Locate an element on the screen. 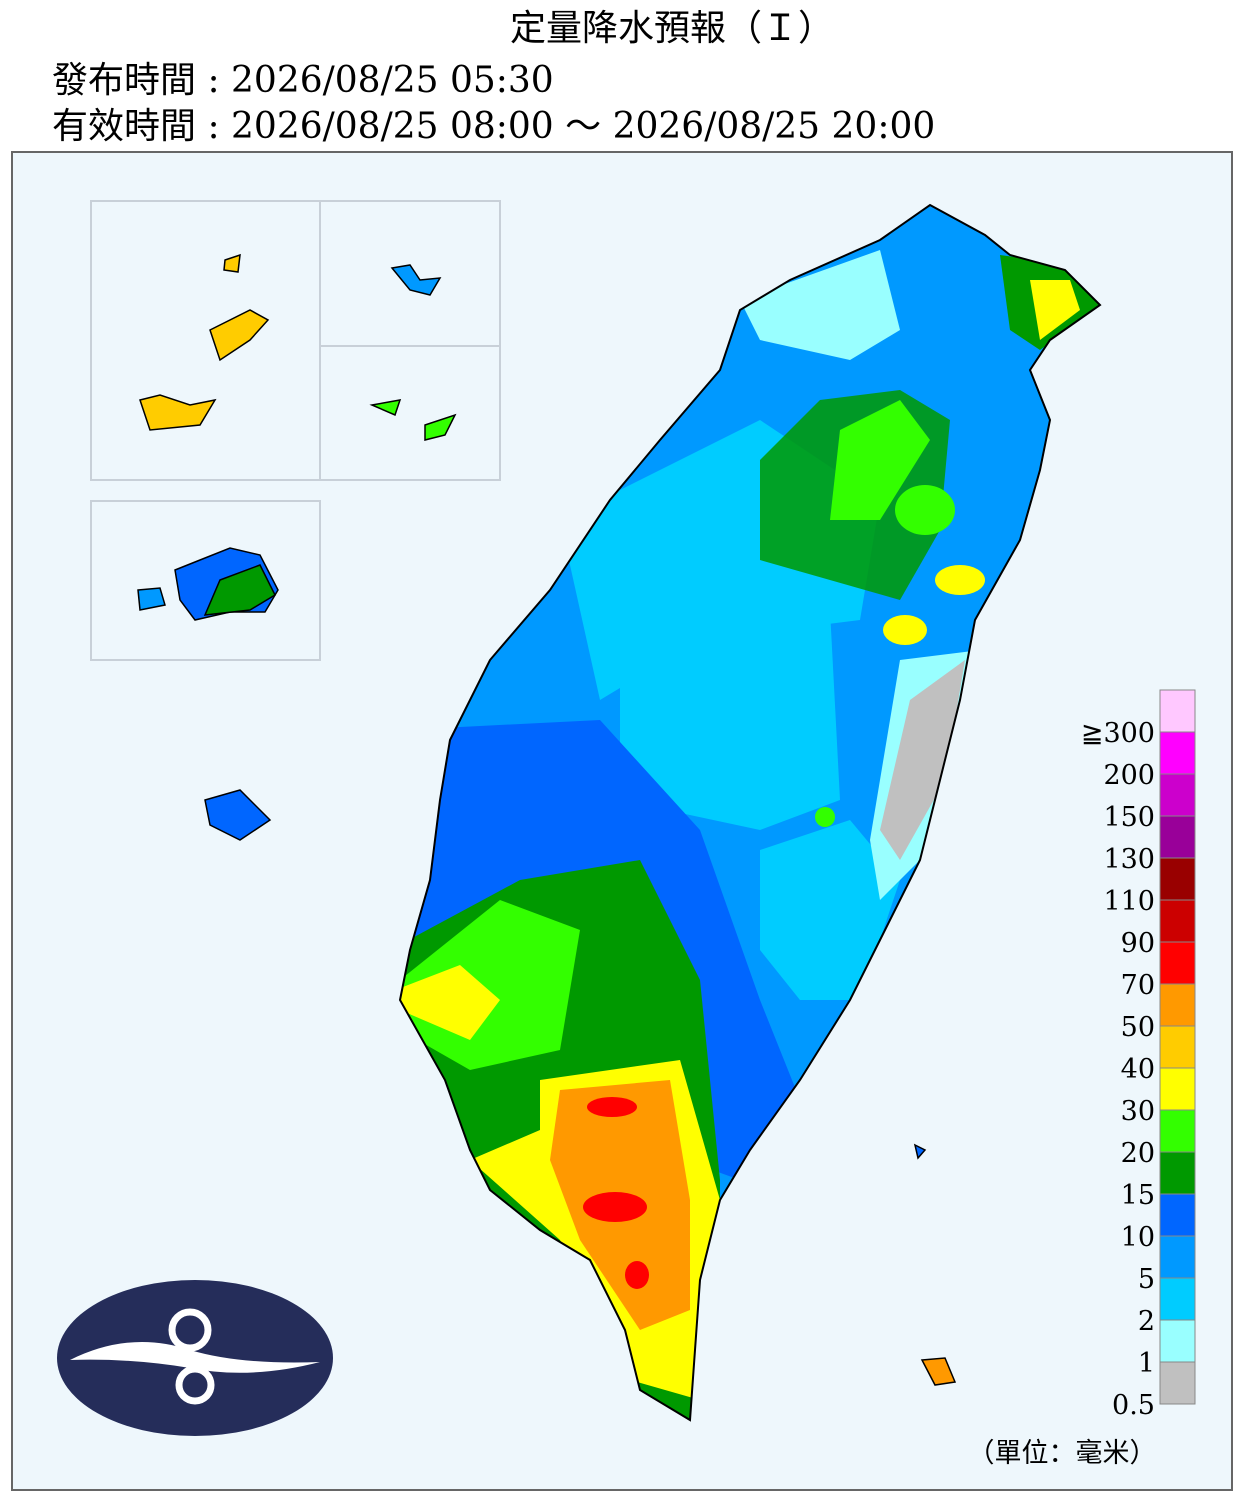 The width and height of the screenshot is (1245, 1500). legend-label: 50 is located at coordinates (1138, 1027).